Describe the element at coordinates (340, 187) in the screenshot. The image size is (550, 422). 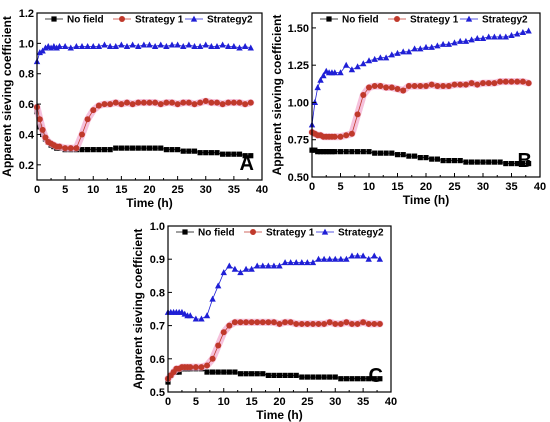
I see `x-tick-label: 5` at that location.